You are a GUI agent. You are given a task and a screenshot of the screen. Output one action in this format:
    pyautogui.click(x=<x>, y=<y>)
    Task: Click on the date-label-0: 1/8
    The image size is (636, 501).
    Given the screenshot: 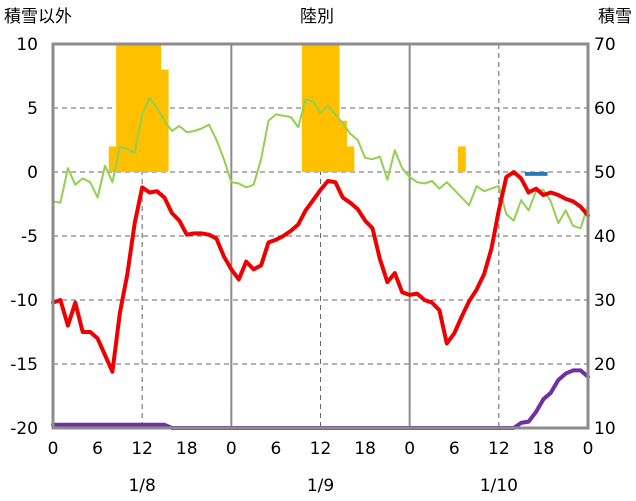 What is the action you would take?
    pyautogui.click(x=141, y=486)
    